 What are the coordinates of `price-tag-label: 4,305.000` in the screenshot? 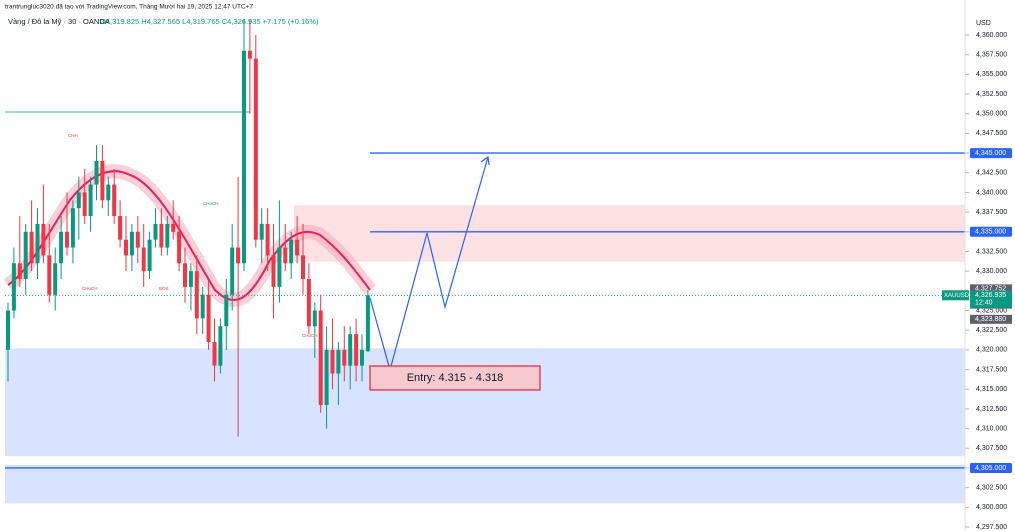 It's located at (990, 468).